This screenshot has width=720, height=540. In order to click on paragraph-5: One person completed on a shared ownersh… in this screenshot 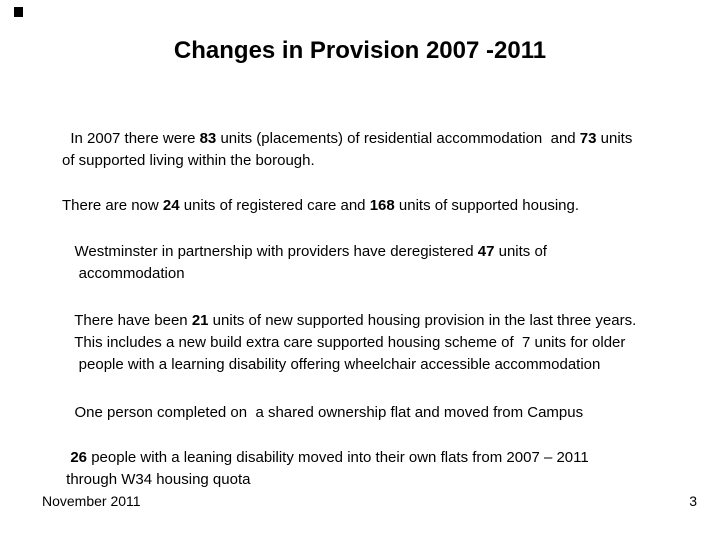, I will do `click(323, 413)`.